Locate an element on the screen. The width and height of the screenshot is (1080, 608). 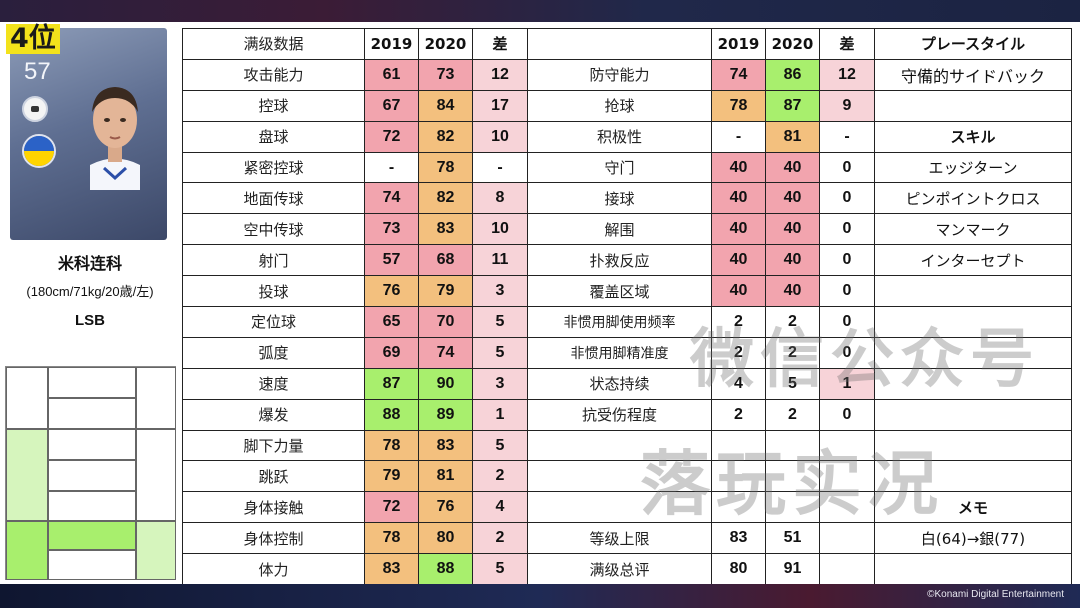
defense-stat-row is located at coordinates (701, 445).